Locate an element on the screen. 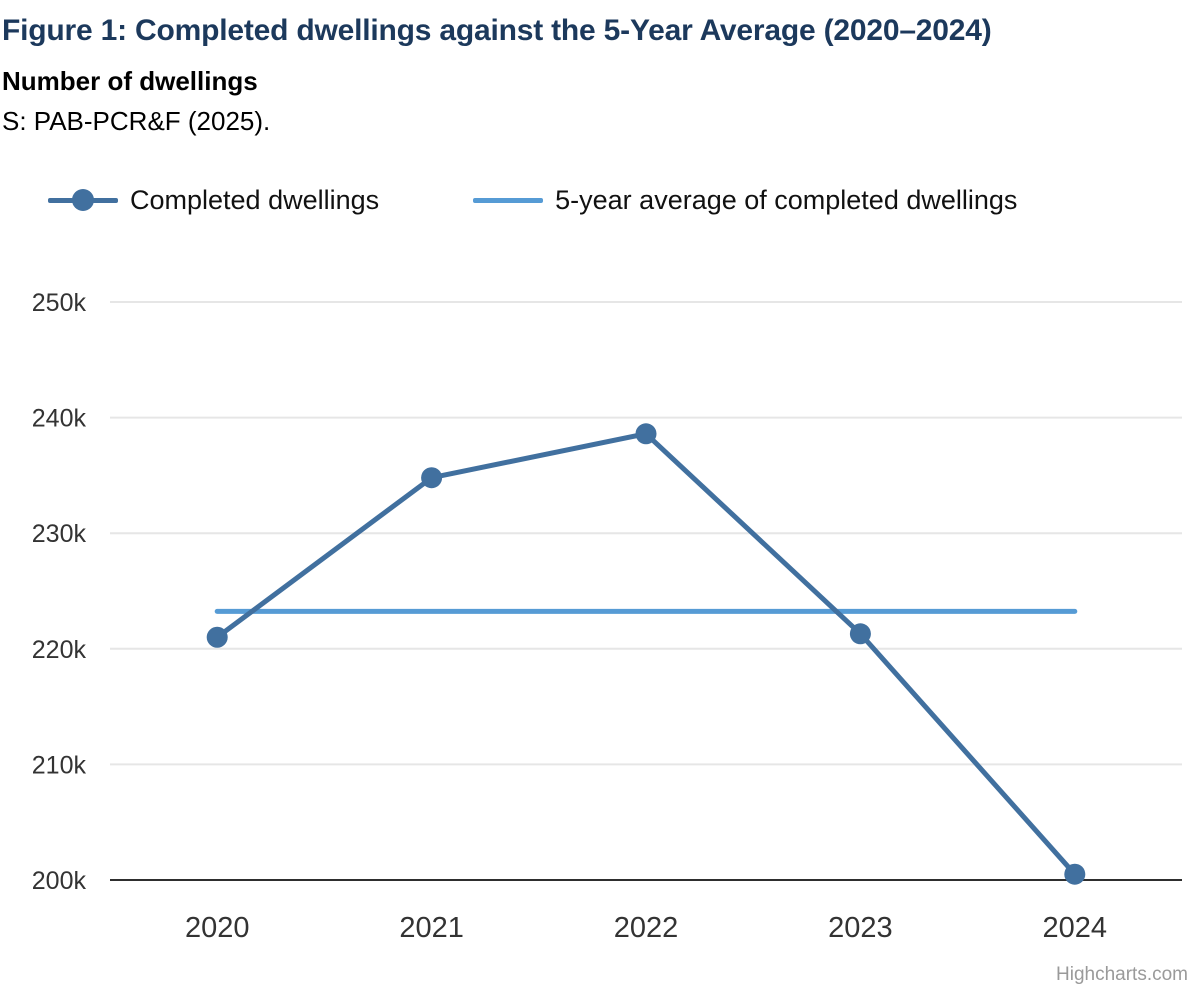 Image resolution: width=1200 pixels, height=1000 pixels. y-tick-label: 200k is located at coordinates (59, 881).